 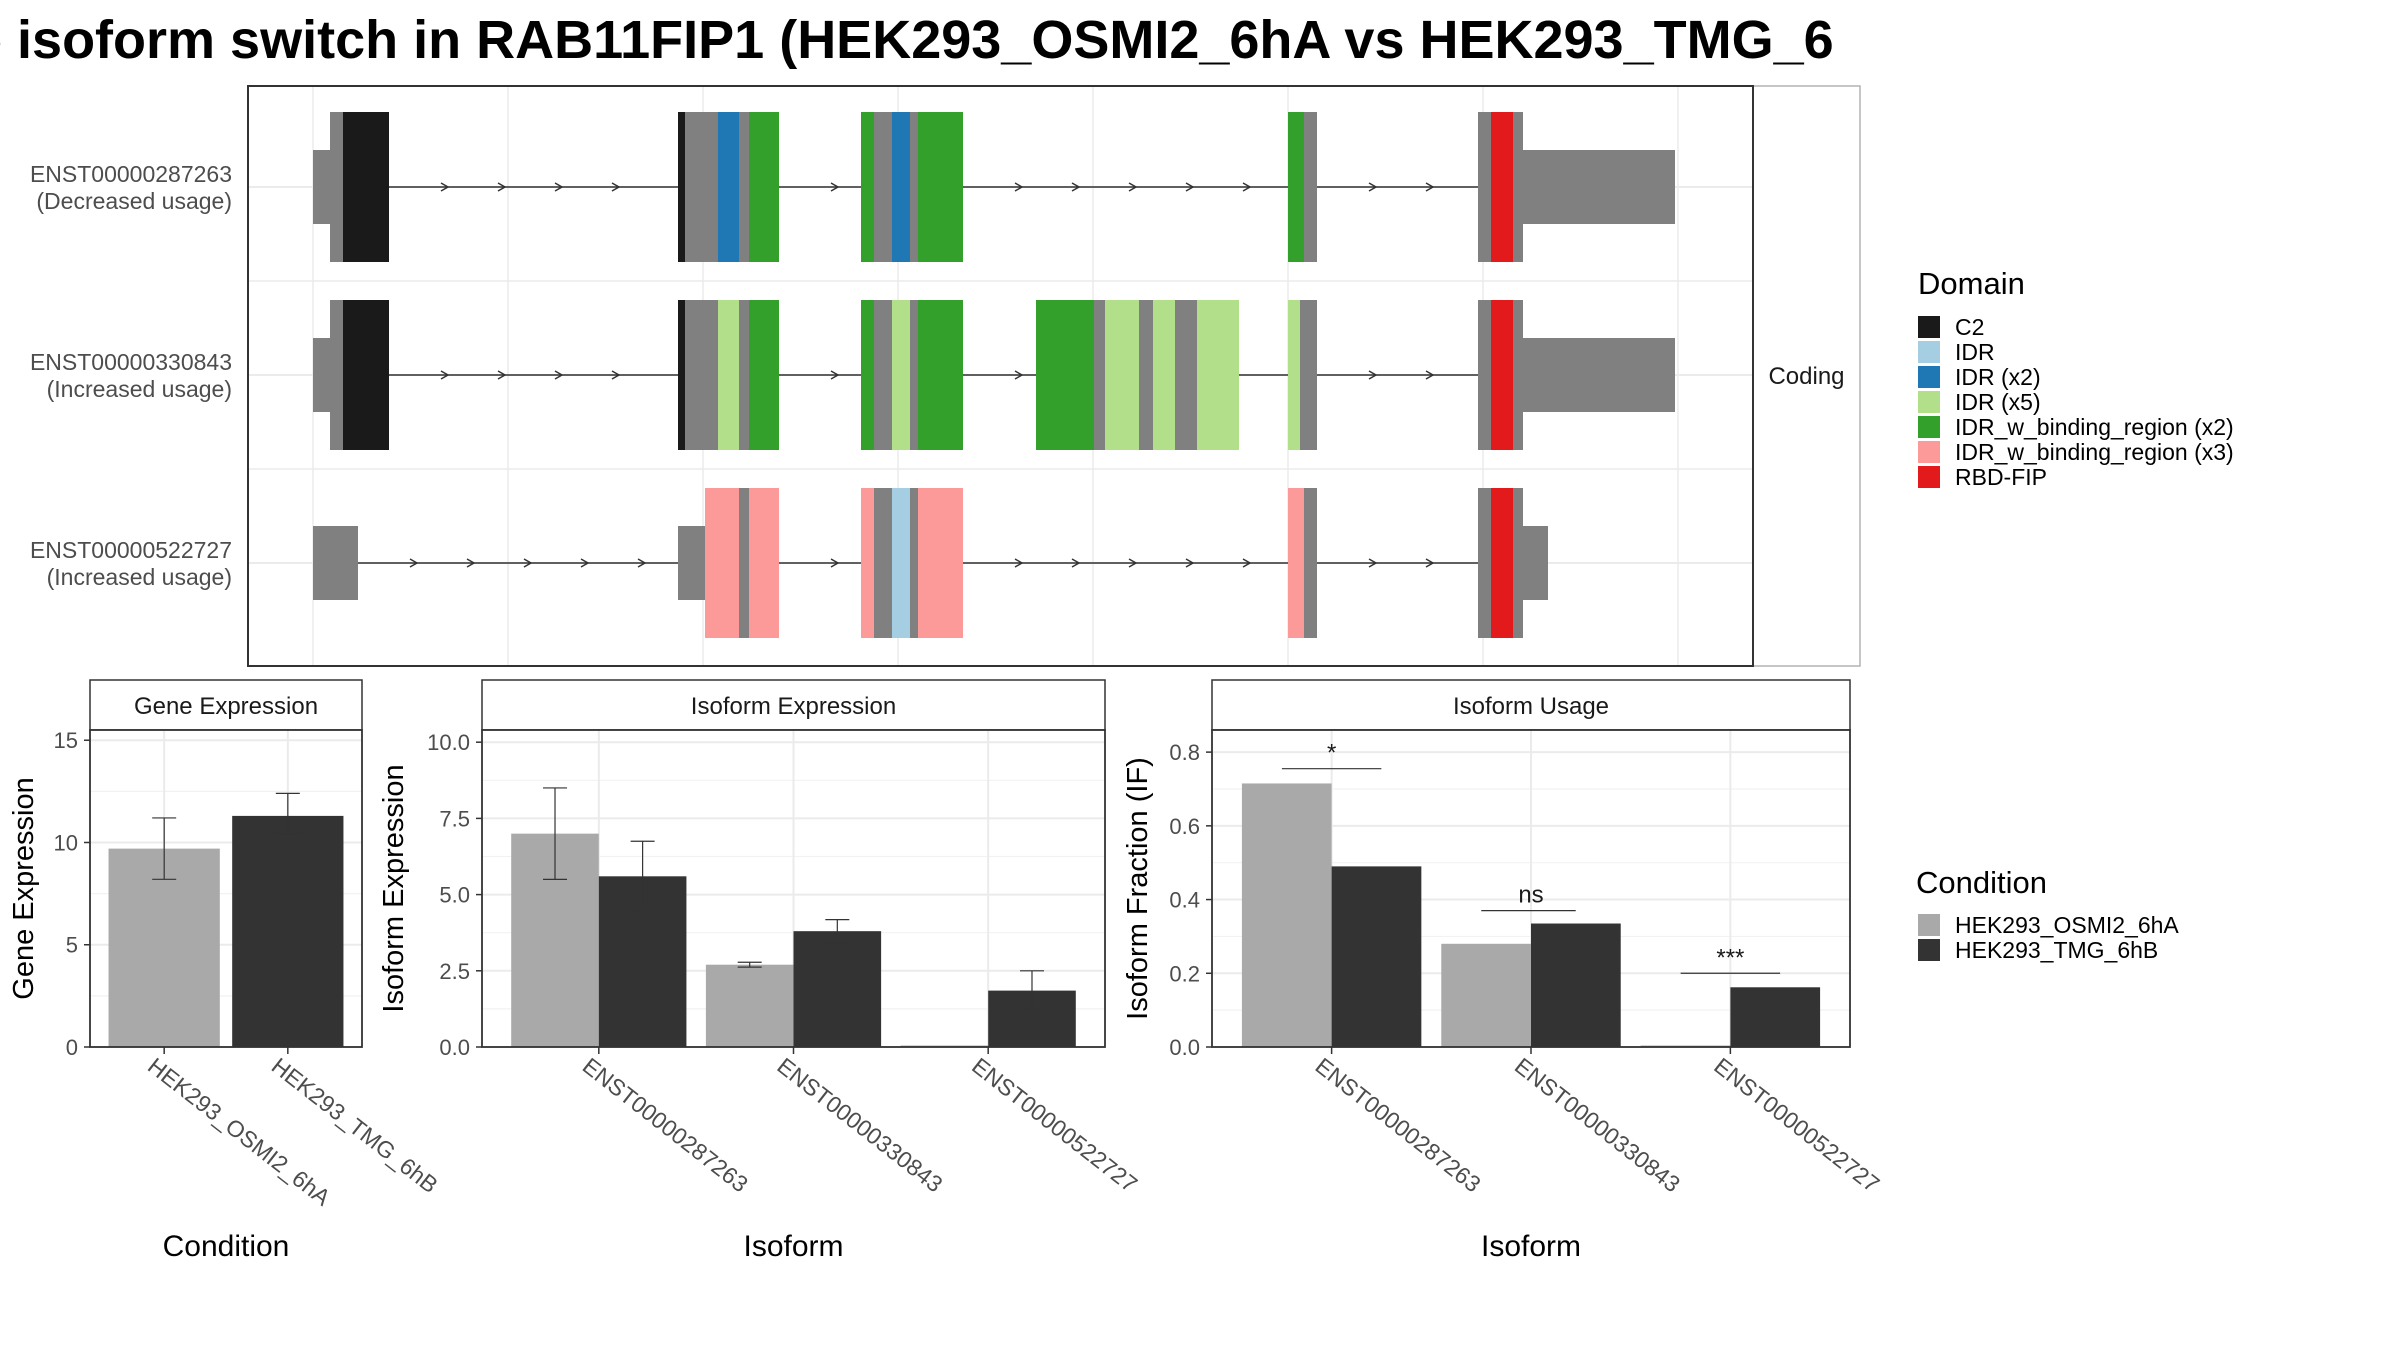 I want to click on y-tick-label: 5, so click(x=72, y=945).